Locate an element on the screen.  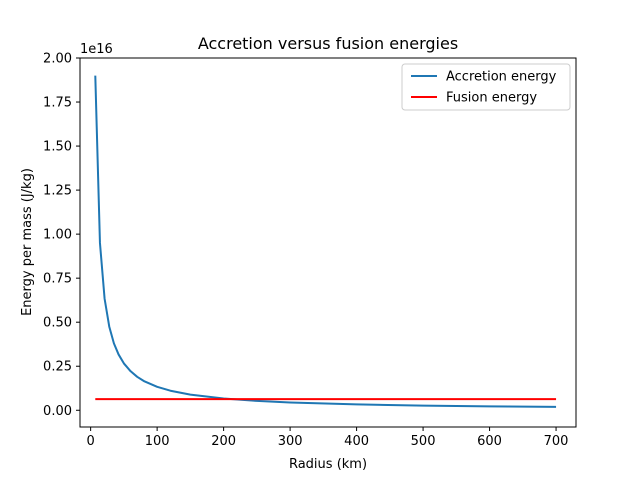
y-tick-label: 1.00 is located at coordinates (57, 235).